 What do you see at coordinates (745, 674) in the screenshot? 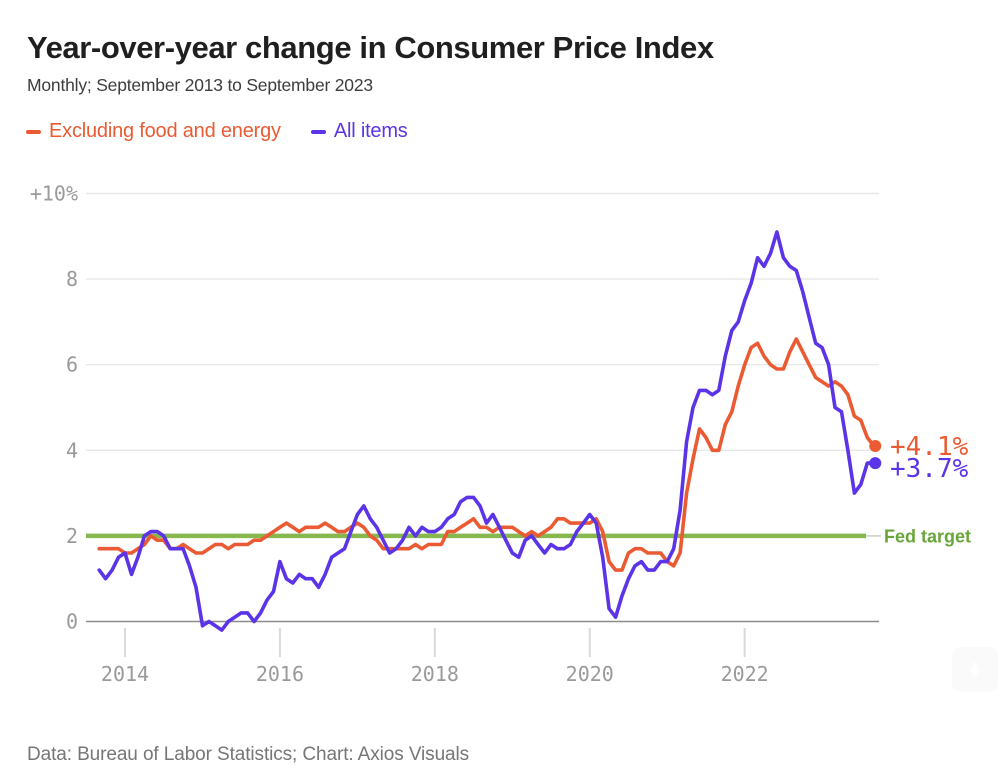
I see `x-axis-label: 2022` at bounding box center [745, 674].